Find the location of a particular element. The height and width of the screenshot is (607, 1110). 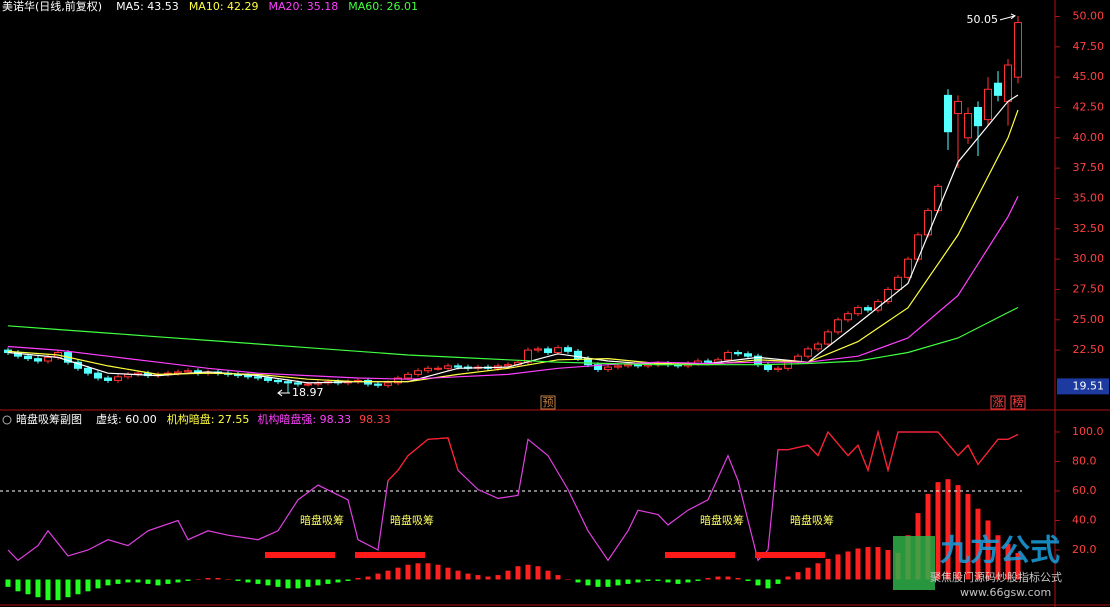

watermark-icon is located at coordinates (914, 563).